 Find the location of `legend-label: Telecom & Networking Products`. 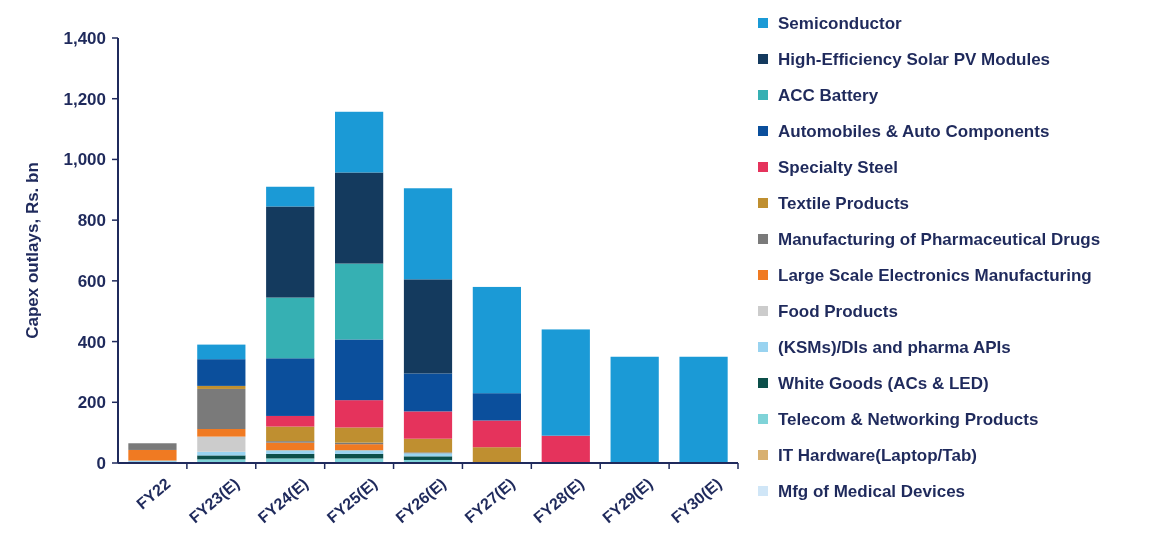

legend-label: Telecom & Networking Products is located at coordinates (908, 419).